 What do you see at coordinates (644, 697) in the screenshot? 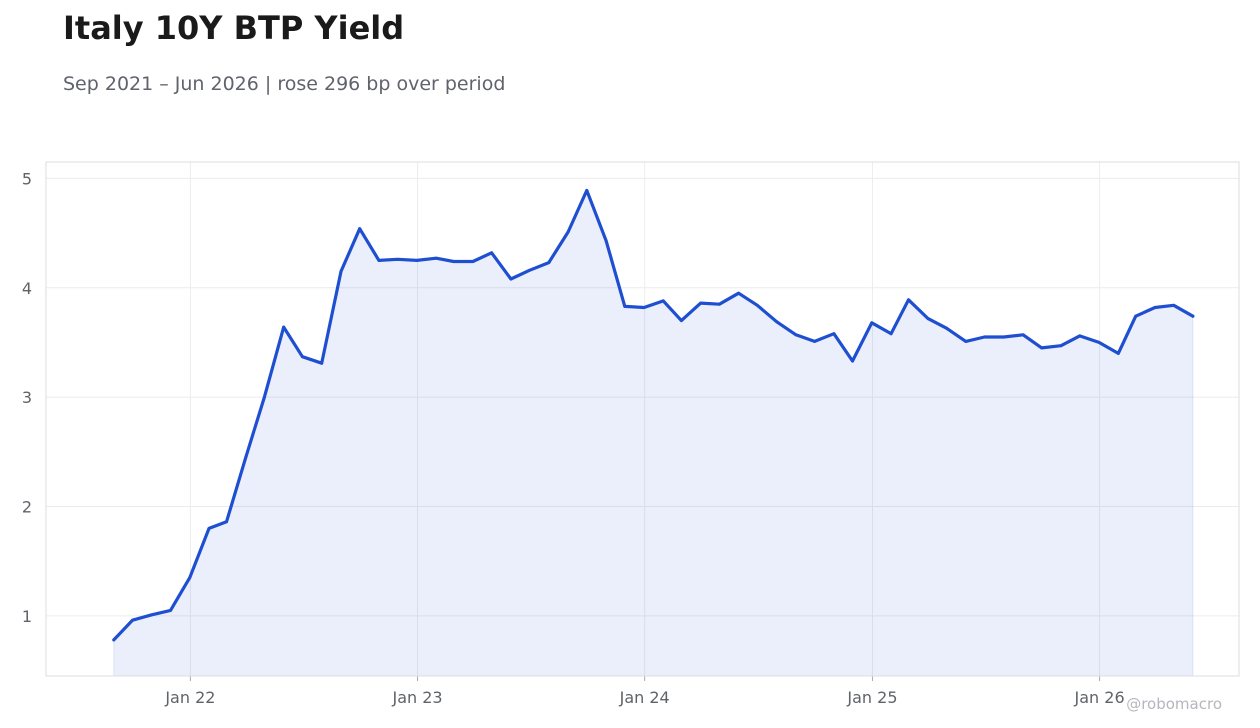
I see `x-tick-label: Jan 24` at bounding box center [644, 697].